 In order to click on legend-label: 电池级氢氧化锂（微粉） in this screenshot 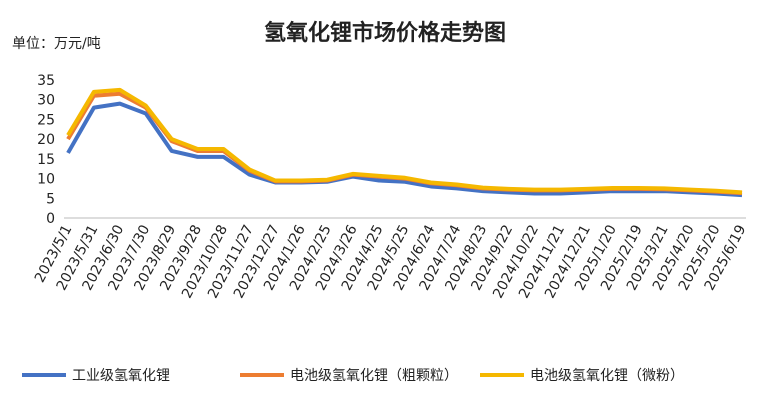, I will do `click(607, 376)`.